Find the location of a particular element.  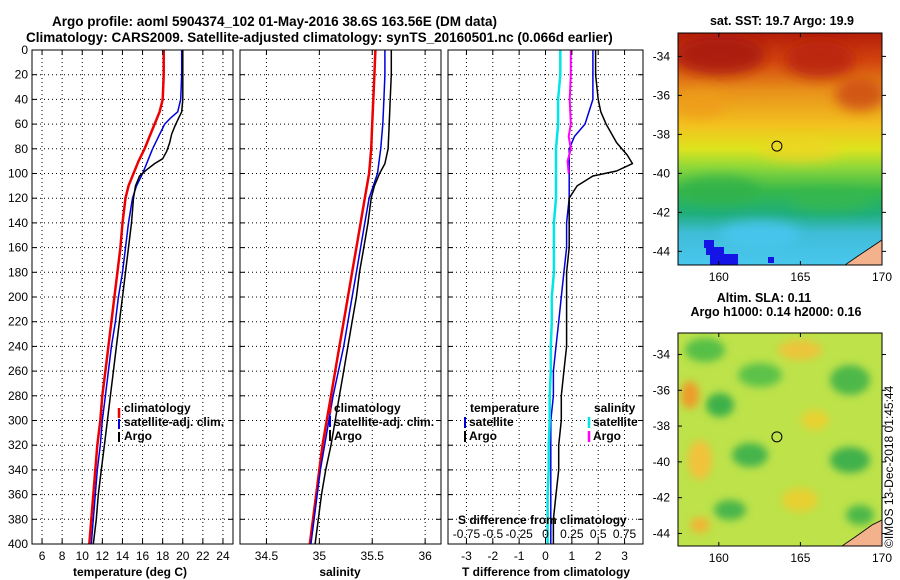

s-diff-tick-label: 0.5 is located at coordinates (598, 534).